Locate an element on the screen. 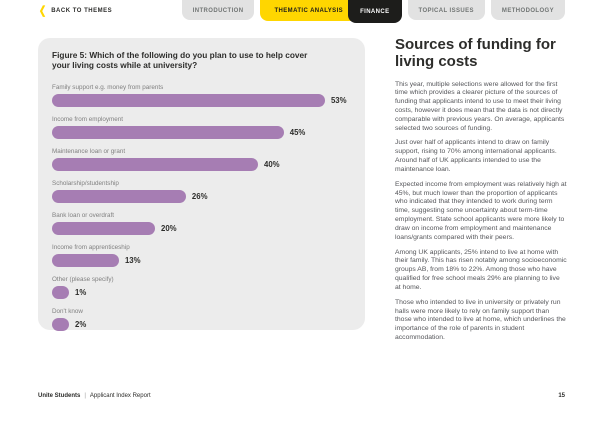 The image size is (600, 424). footer-report-title: Applicant Index Report is located at coordinates (120, 396).